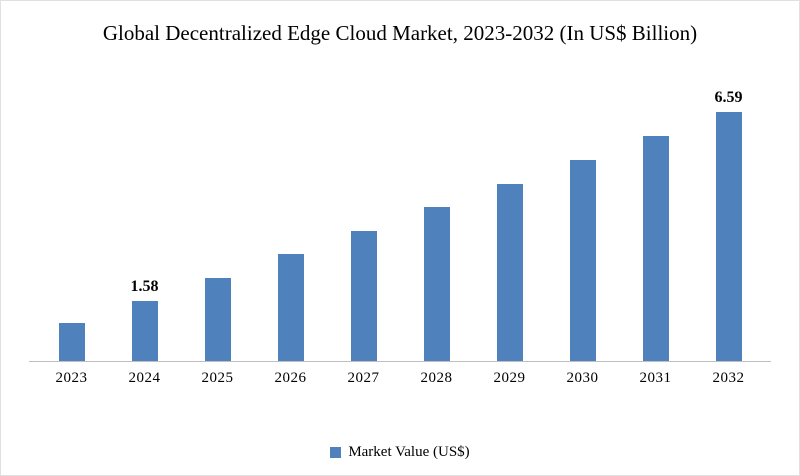  Describe the element at coordinates (728, 98) in the screenshot. I see `data-label: 6.59` at that location.